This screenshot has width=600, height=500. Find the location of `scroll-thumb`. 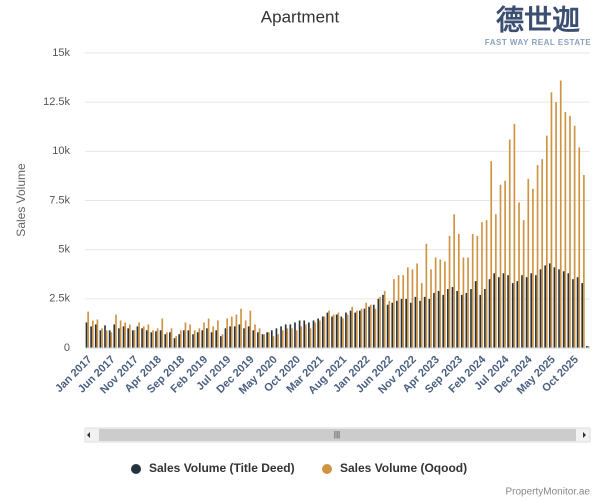

scroll-thumb is located at coordinates (337, 435).